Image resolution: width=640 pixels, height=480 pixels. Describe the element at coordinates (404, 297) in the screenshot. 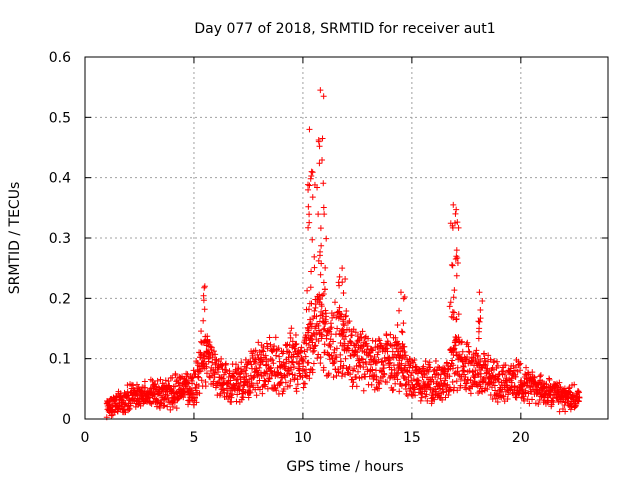

I see `data-point-2074` at that location.